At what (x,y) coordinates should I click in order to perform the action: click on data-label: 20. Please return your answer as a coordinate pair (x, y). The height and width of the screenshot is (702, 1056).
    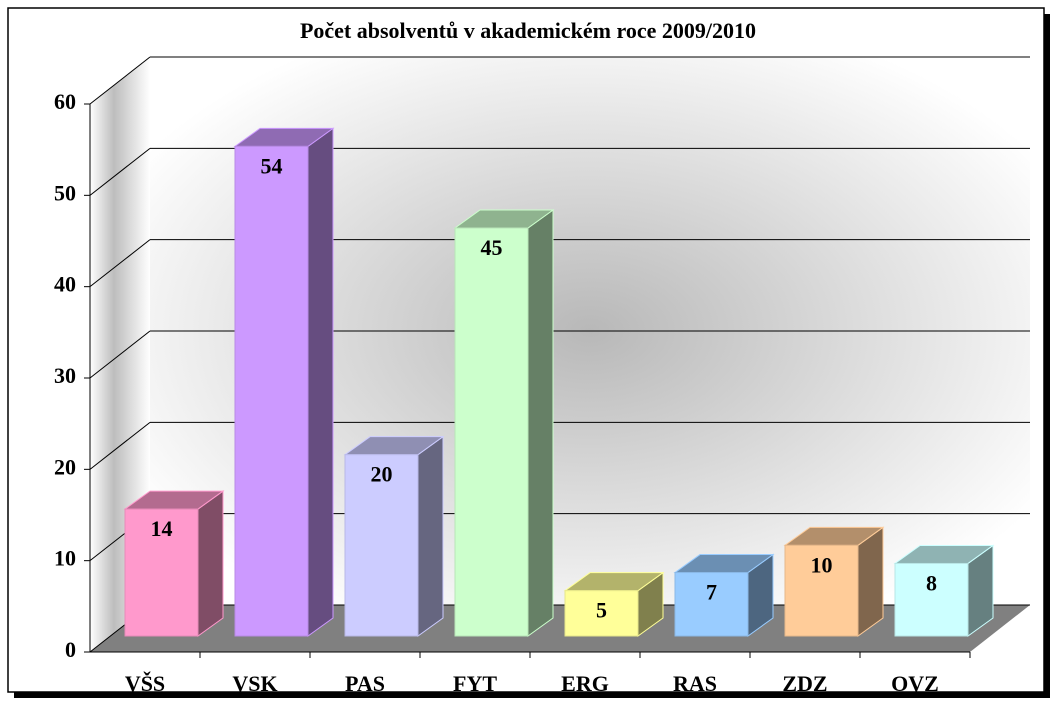
    Looking at the image, I should click on (382, 474).